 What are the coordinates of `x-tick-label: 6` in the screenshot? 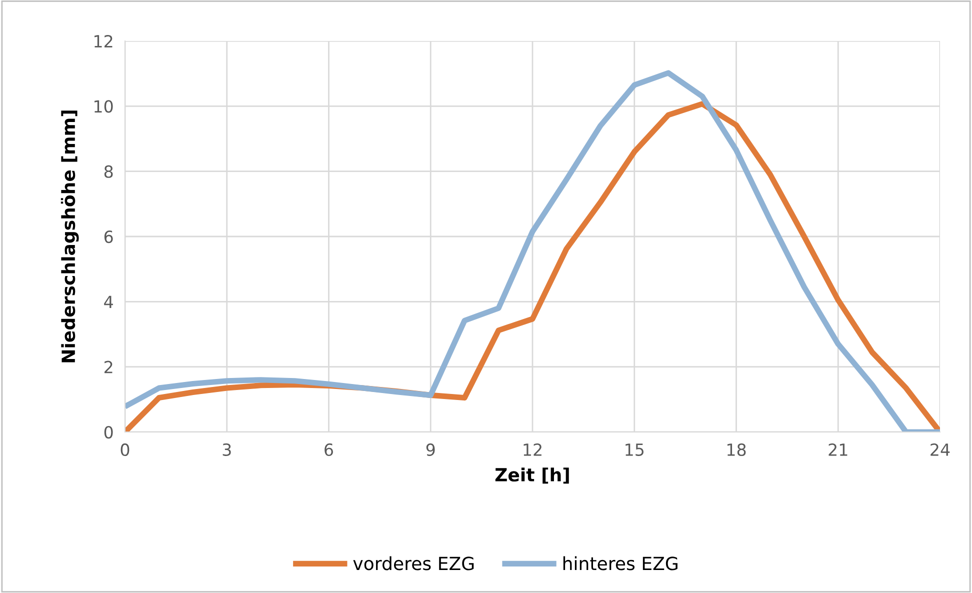 It's located at (329, 449).